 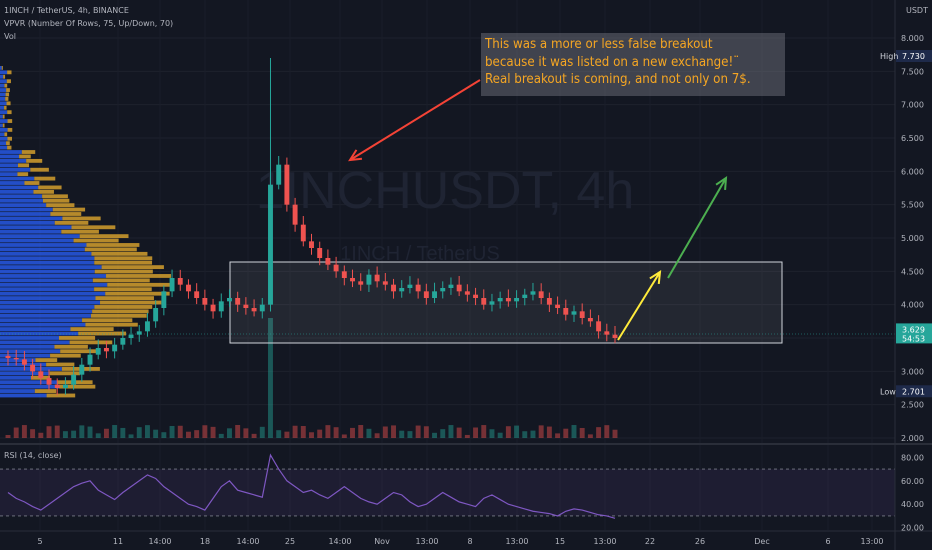 What do you see at coordinates (912, 38) in the screenshot?
I see `y-tick-label: 8.000` at bounding box center [912, 38].